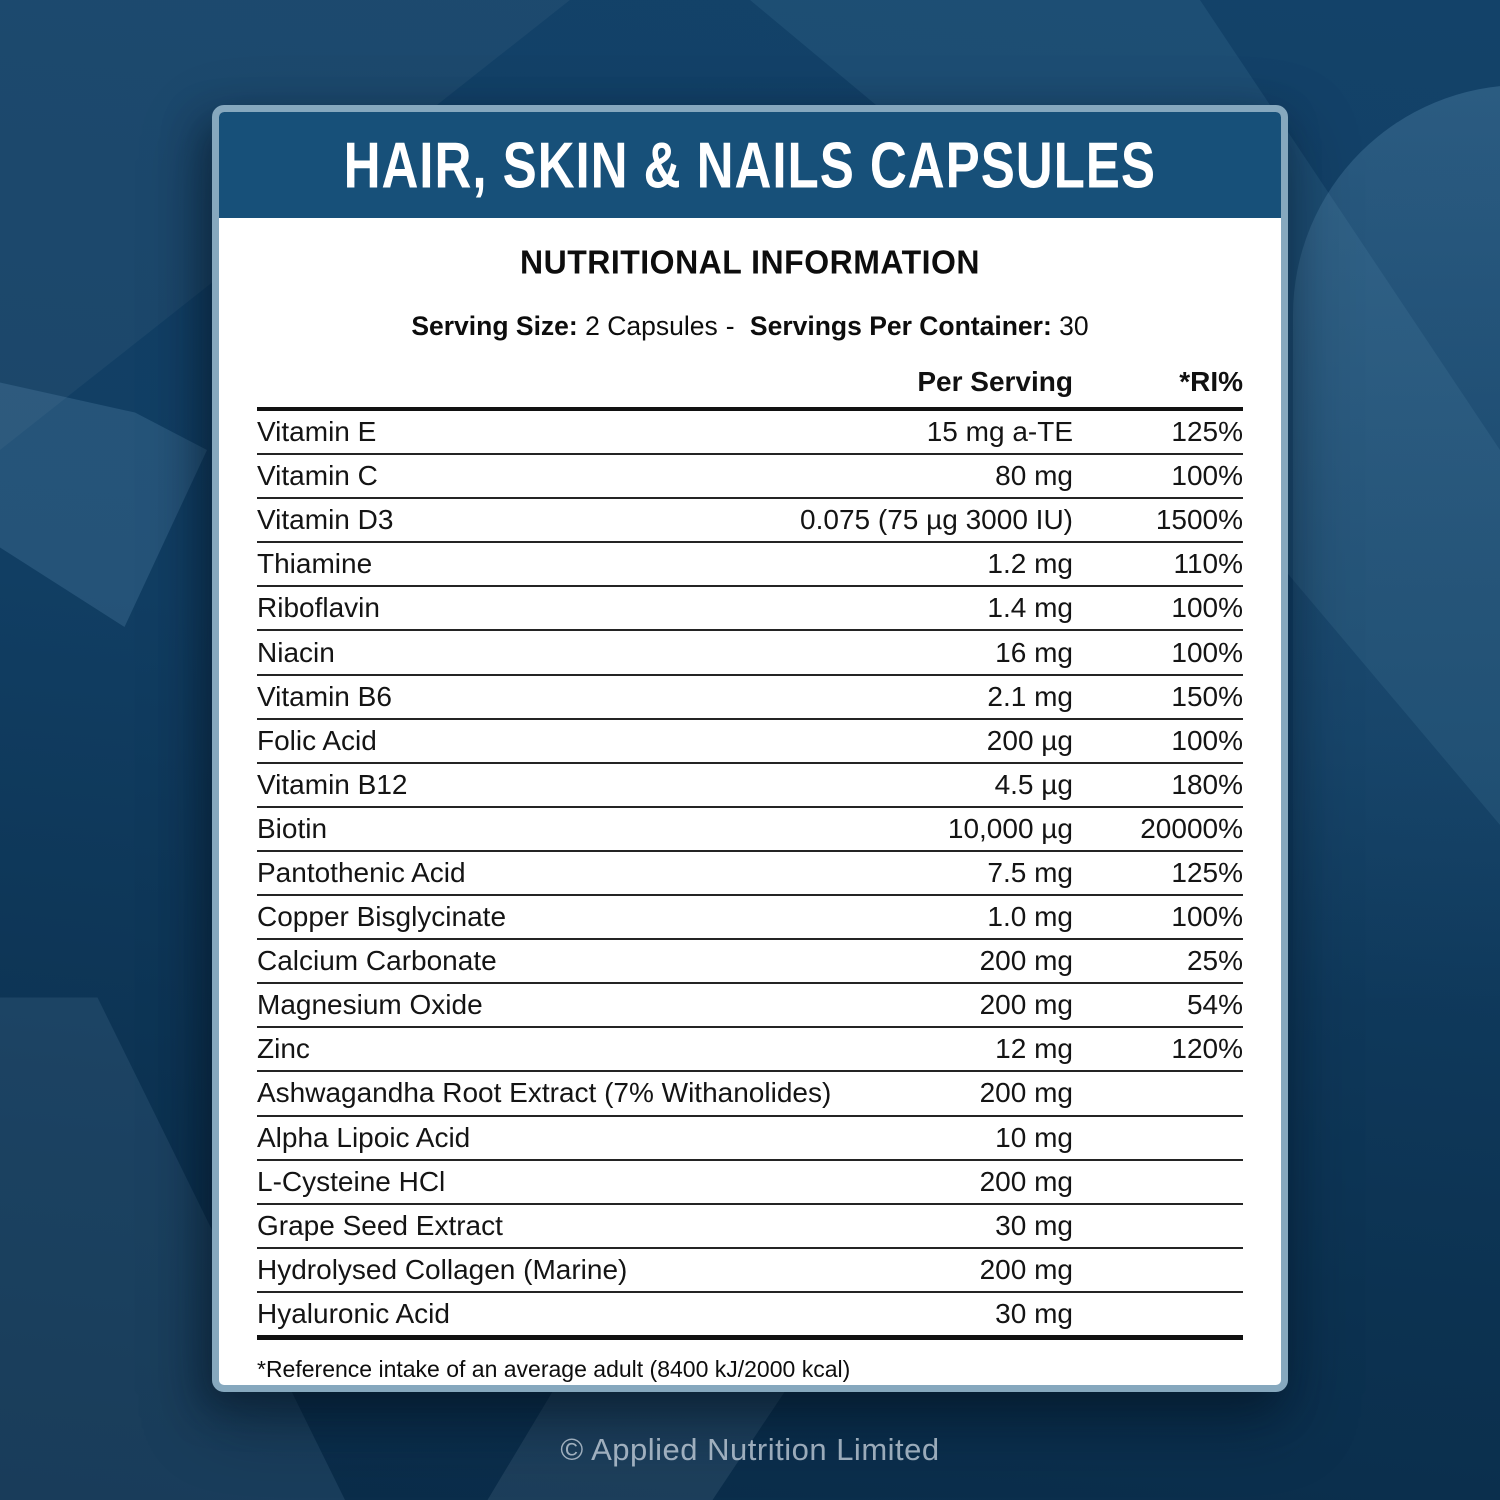 The width and height of the screenshot is (1500, 1500). Describe the element at coordinates (750, 609) in the screenshot. I see `table-row: Riboflavin 1.4 mg 100%` at that location.